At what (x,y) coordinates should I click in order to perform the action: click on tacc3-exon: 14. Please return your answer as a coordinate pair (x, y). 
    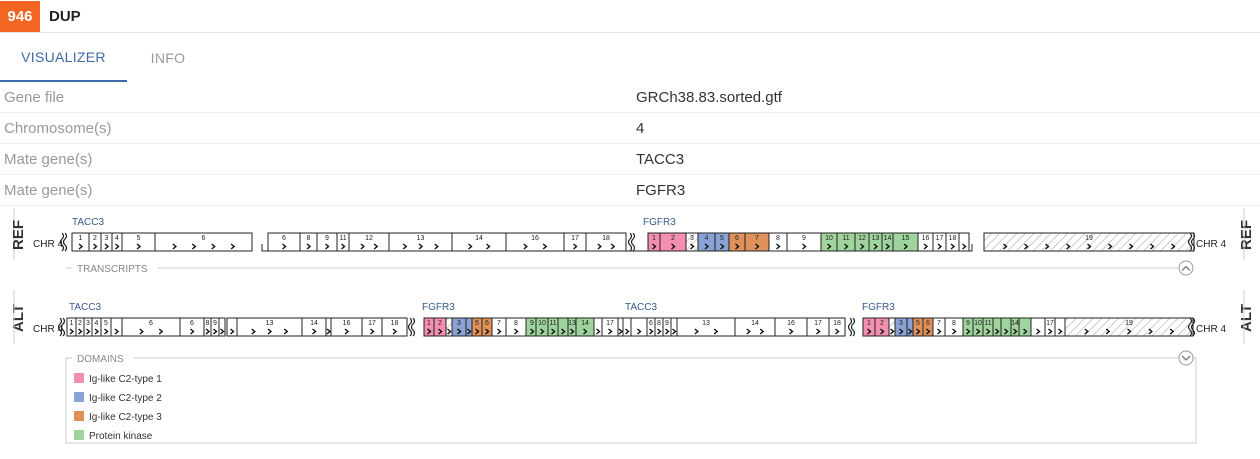
    Looking at the image, I should click on (314, 327).